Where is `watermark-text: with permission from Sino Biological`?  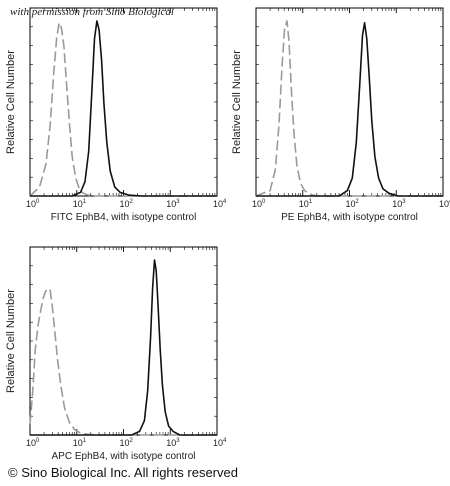 watermark-text: with permission from Sino Biological is located at coordinates (92, 12).